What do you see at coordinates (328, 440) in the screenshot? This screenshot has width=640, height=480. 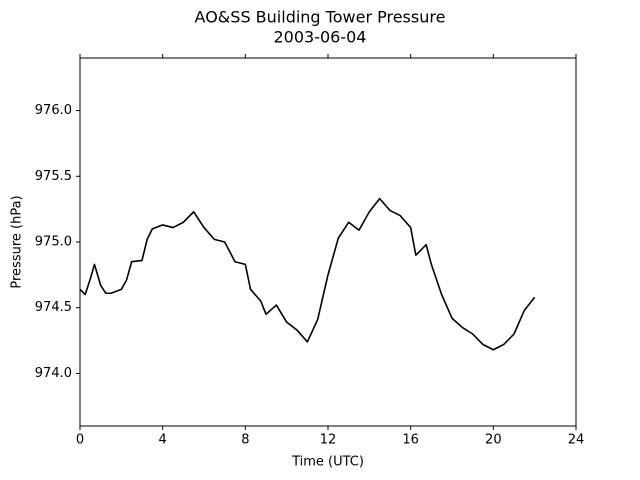 I see `x-tick-label: 12` at bounding box center [328, 440].